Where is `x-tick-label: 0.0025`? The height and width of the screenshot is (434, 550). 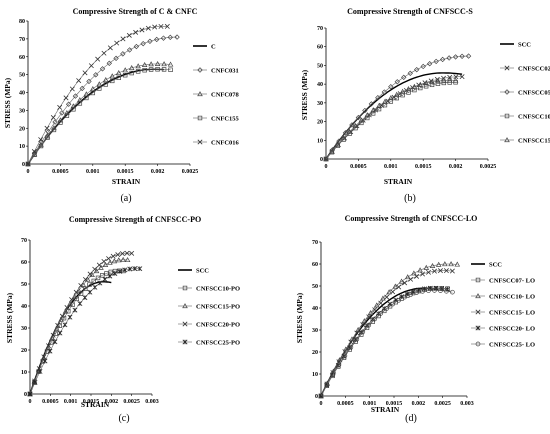
x-tick-label: 0.0025 is located at coordinates (488, 167).